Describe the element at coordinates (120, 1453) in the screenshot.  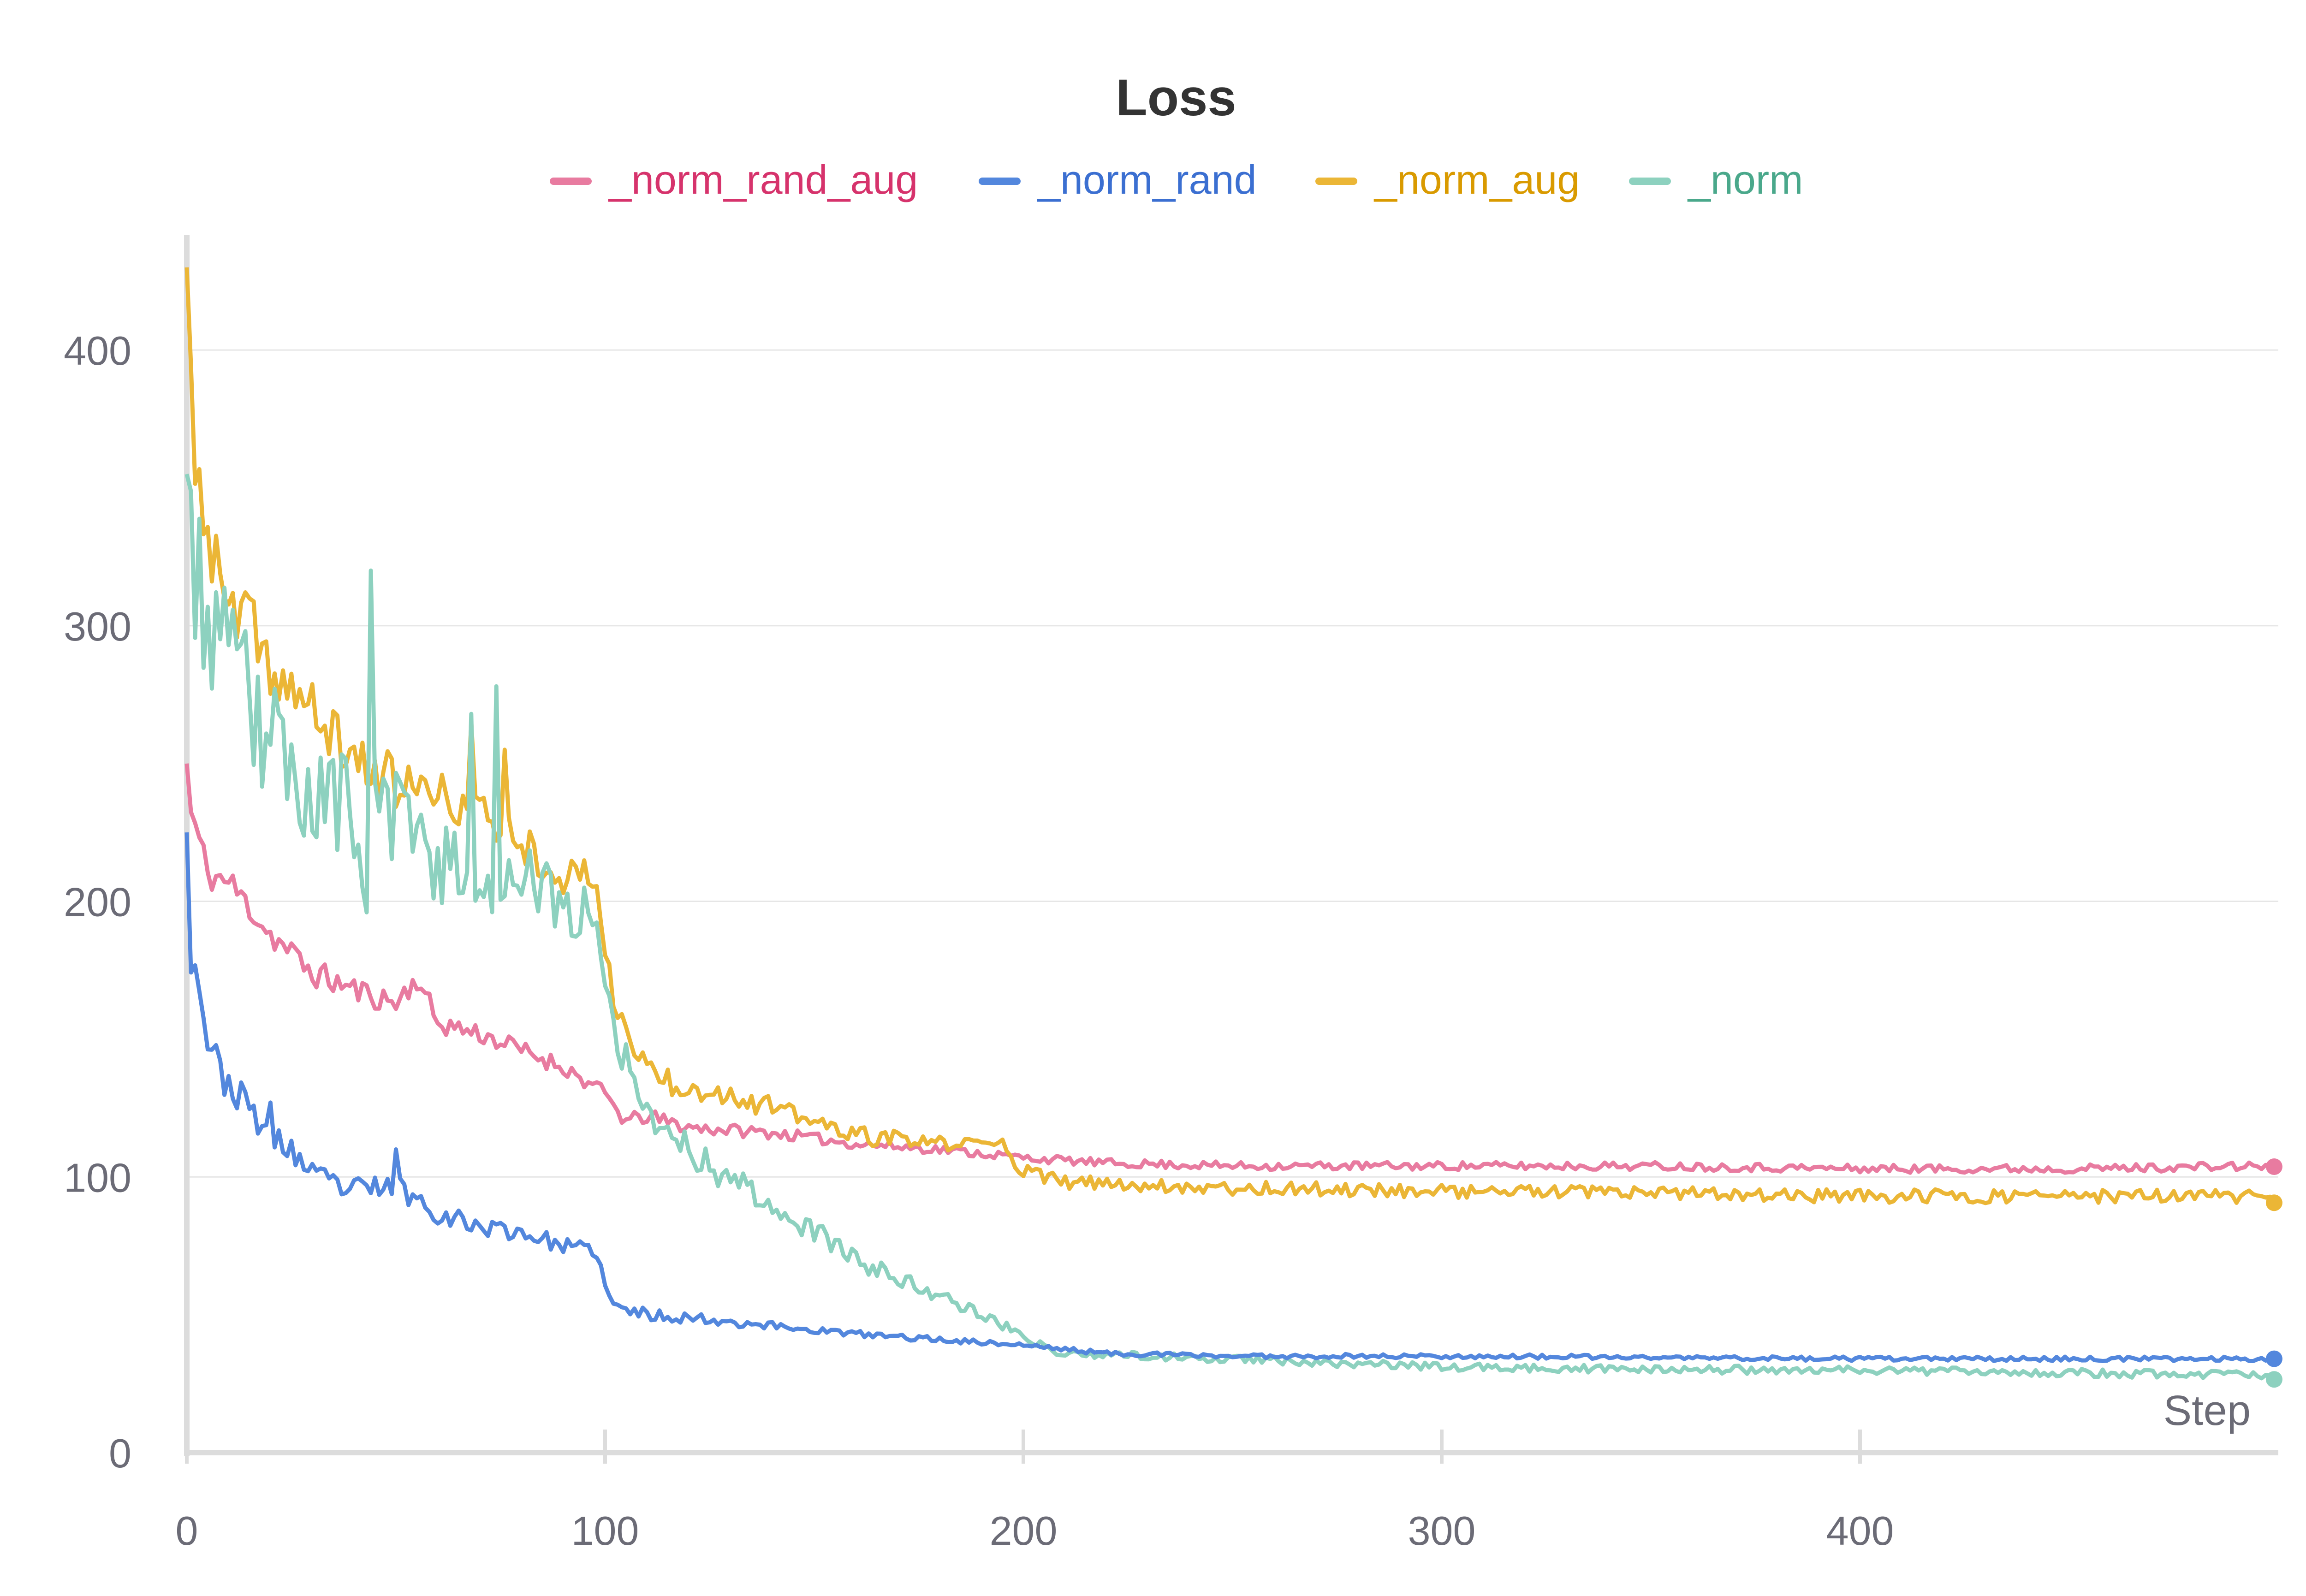
I see `y-tick-label: 0` at that location.